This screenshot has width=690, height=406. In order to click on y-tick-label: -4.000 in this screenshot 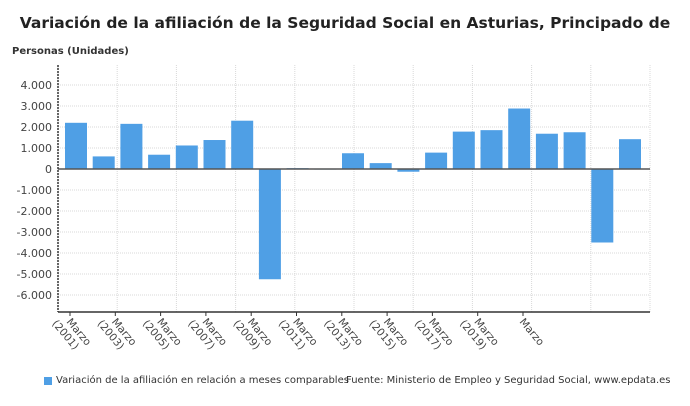, I will do `click(34, 253)`.